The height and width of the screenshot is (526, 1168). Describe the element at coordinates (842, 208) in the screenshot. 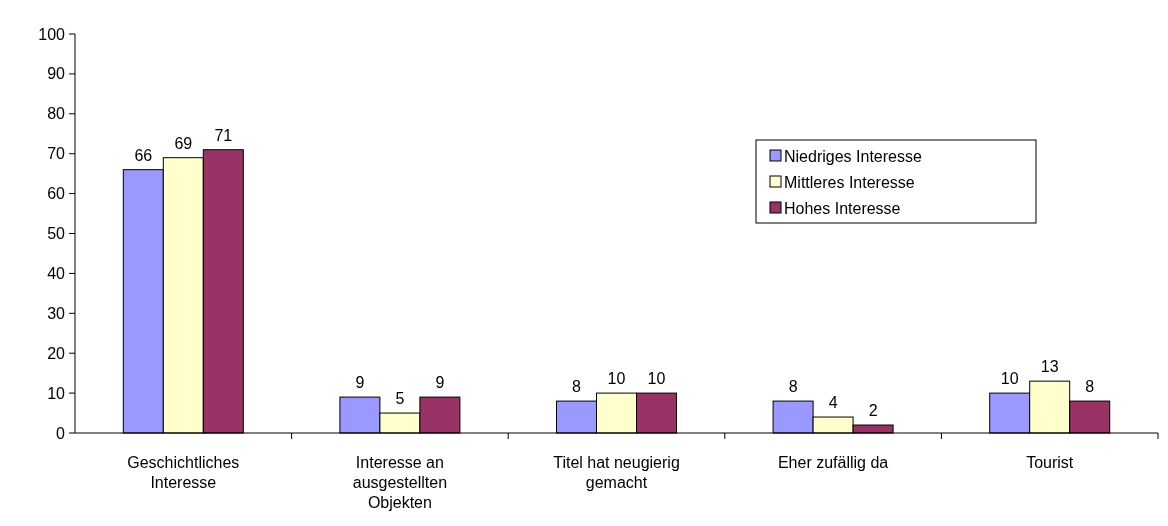

I see `legend-label: Hohes Interesse` at that location.